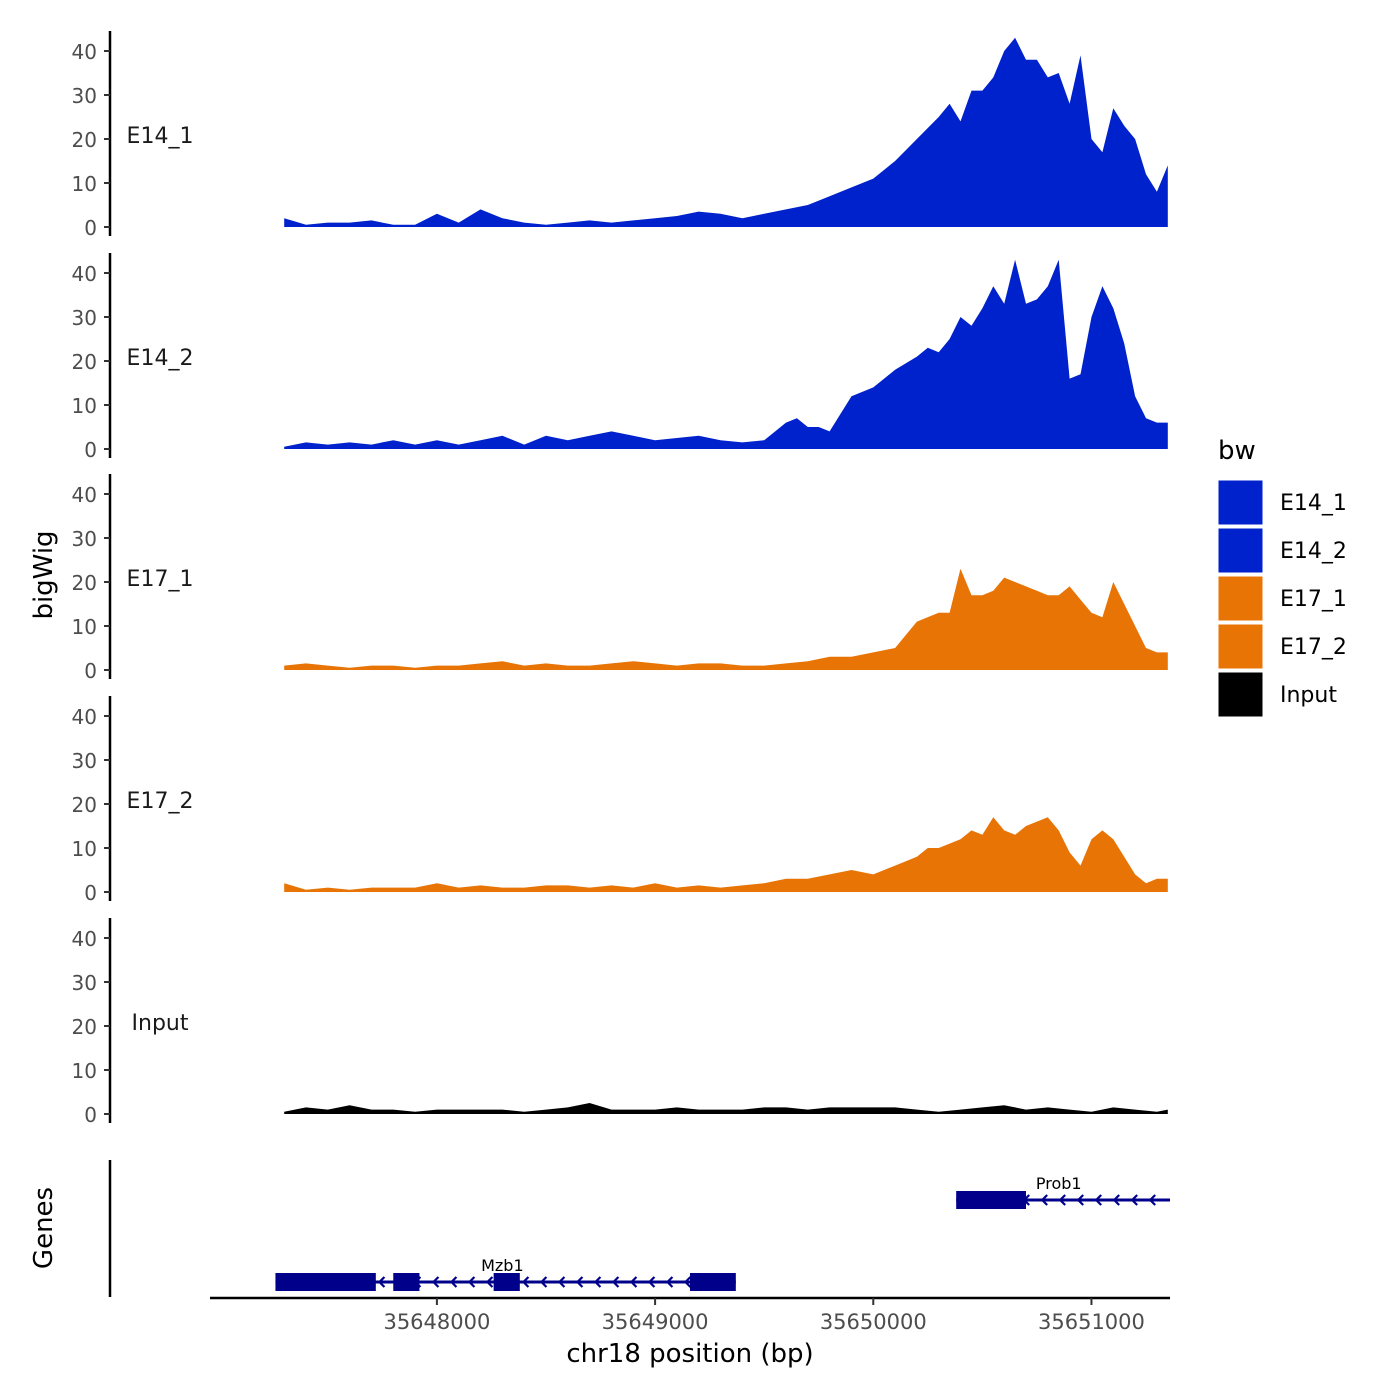 Image resolution: width=1400 pixels, height=1400 pixels. What do you see at coordinates (620, 1022) in the screenshot?
I see `track-input: 0 10 20 30 40 Input` at bounding box center [620, 1022].